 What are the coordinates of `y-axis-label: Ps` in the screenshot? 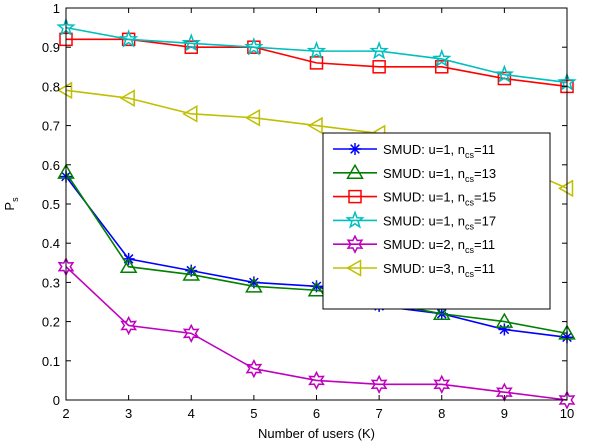 It's located at (11, 204).